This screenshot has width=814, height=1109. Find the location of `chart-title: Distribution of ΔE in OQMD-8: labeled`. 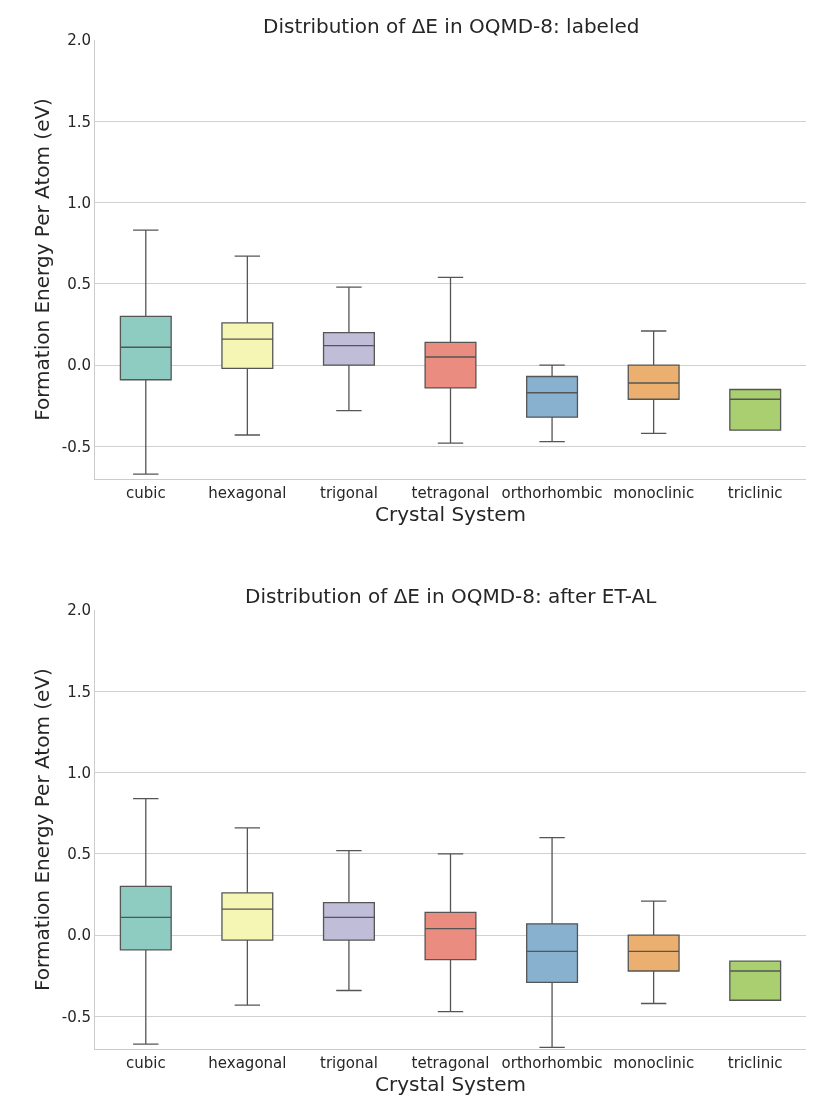

chart-title: Distribution of ΔE in OQMD-8: labeled is located at coordinates (451, 26).